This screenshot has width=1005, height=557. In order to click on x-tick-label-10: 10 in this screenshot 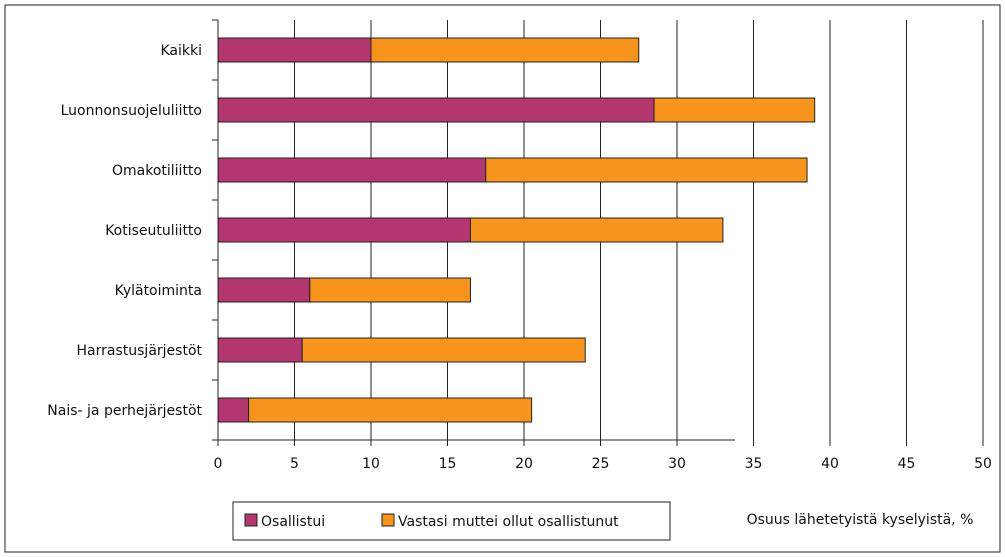, I will do `click(371, 464)`.